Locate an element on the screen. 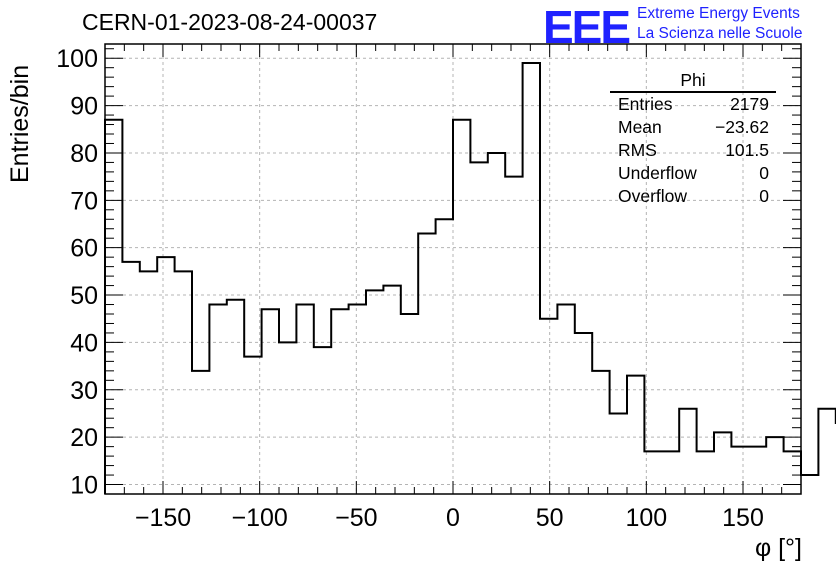 This screenshot has height=572, width=836. y-tick-label: 70 is located at coordinates (84, 201).